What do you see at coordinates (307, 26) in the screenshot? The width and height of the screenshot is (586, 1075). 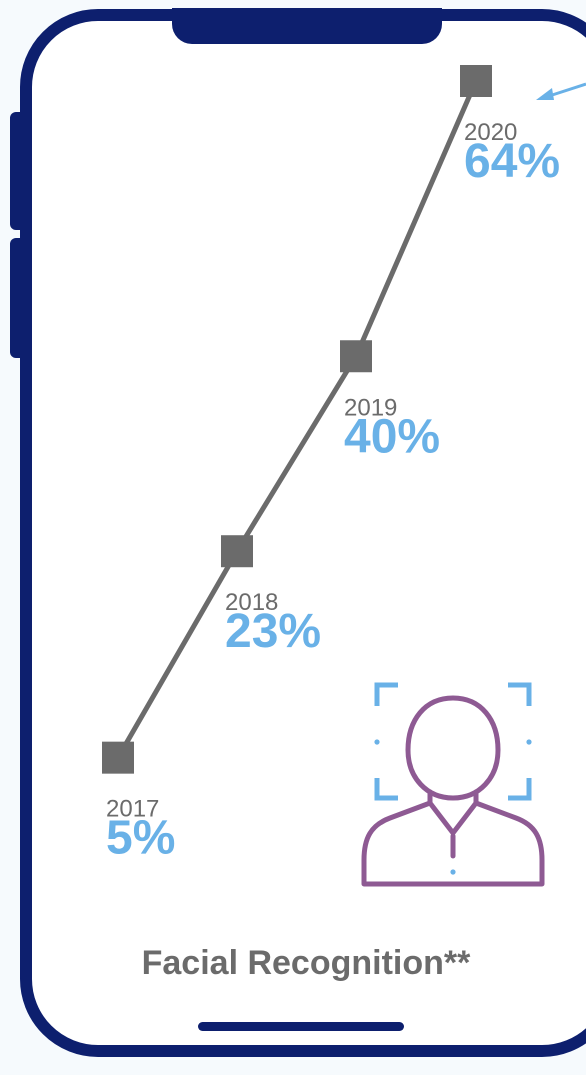 I see `phone-notch` at bounding box center [307, 26].